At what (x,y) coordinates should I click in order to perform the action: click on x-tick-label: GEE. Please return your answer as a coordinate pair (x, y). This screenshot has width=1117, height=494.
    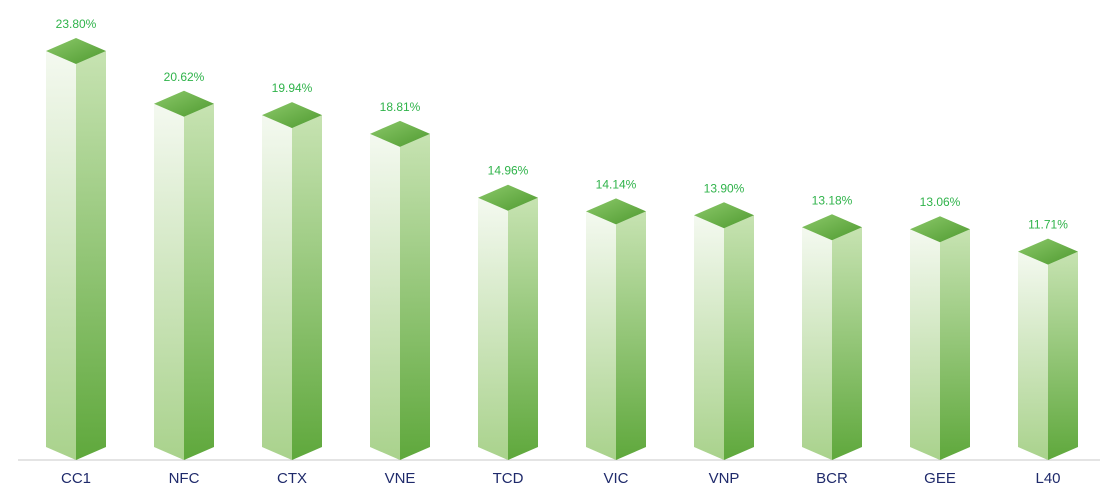
    Looking at the image, I should click on (940, 478).